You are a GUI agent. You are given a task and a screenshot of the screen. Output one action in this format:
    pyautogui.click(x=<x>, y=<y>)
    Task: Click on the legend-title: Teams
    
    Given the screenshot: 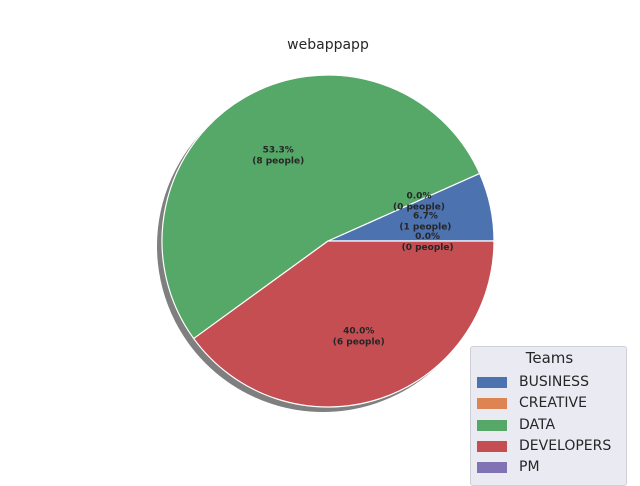 What is the action you would take?
    pyautogui.click(x=549, y=358)
    